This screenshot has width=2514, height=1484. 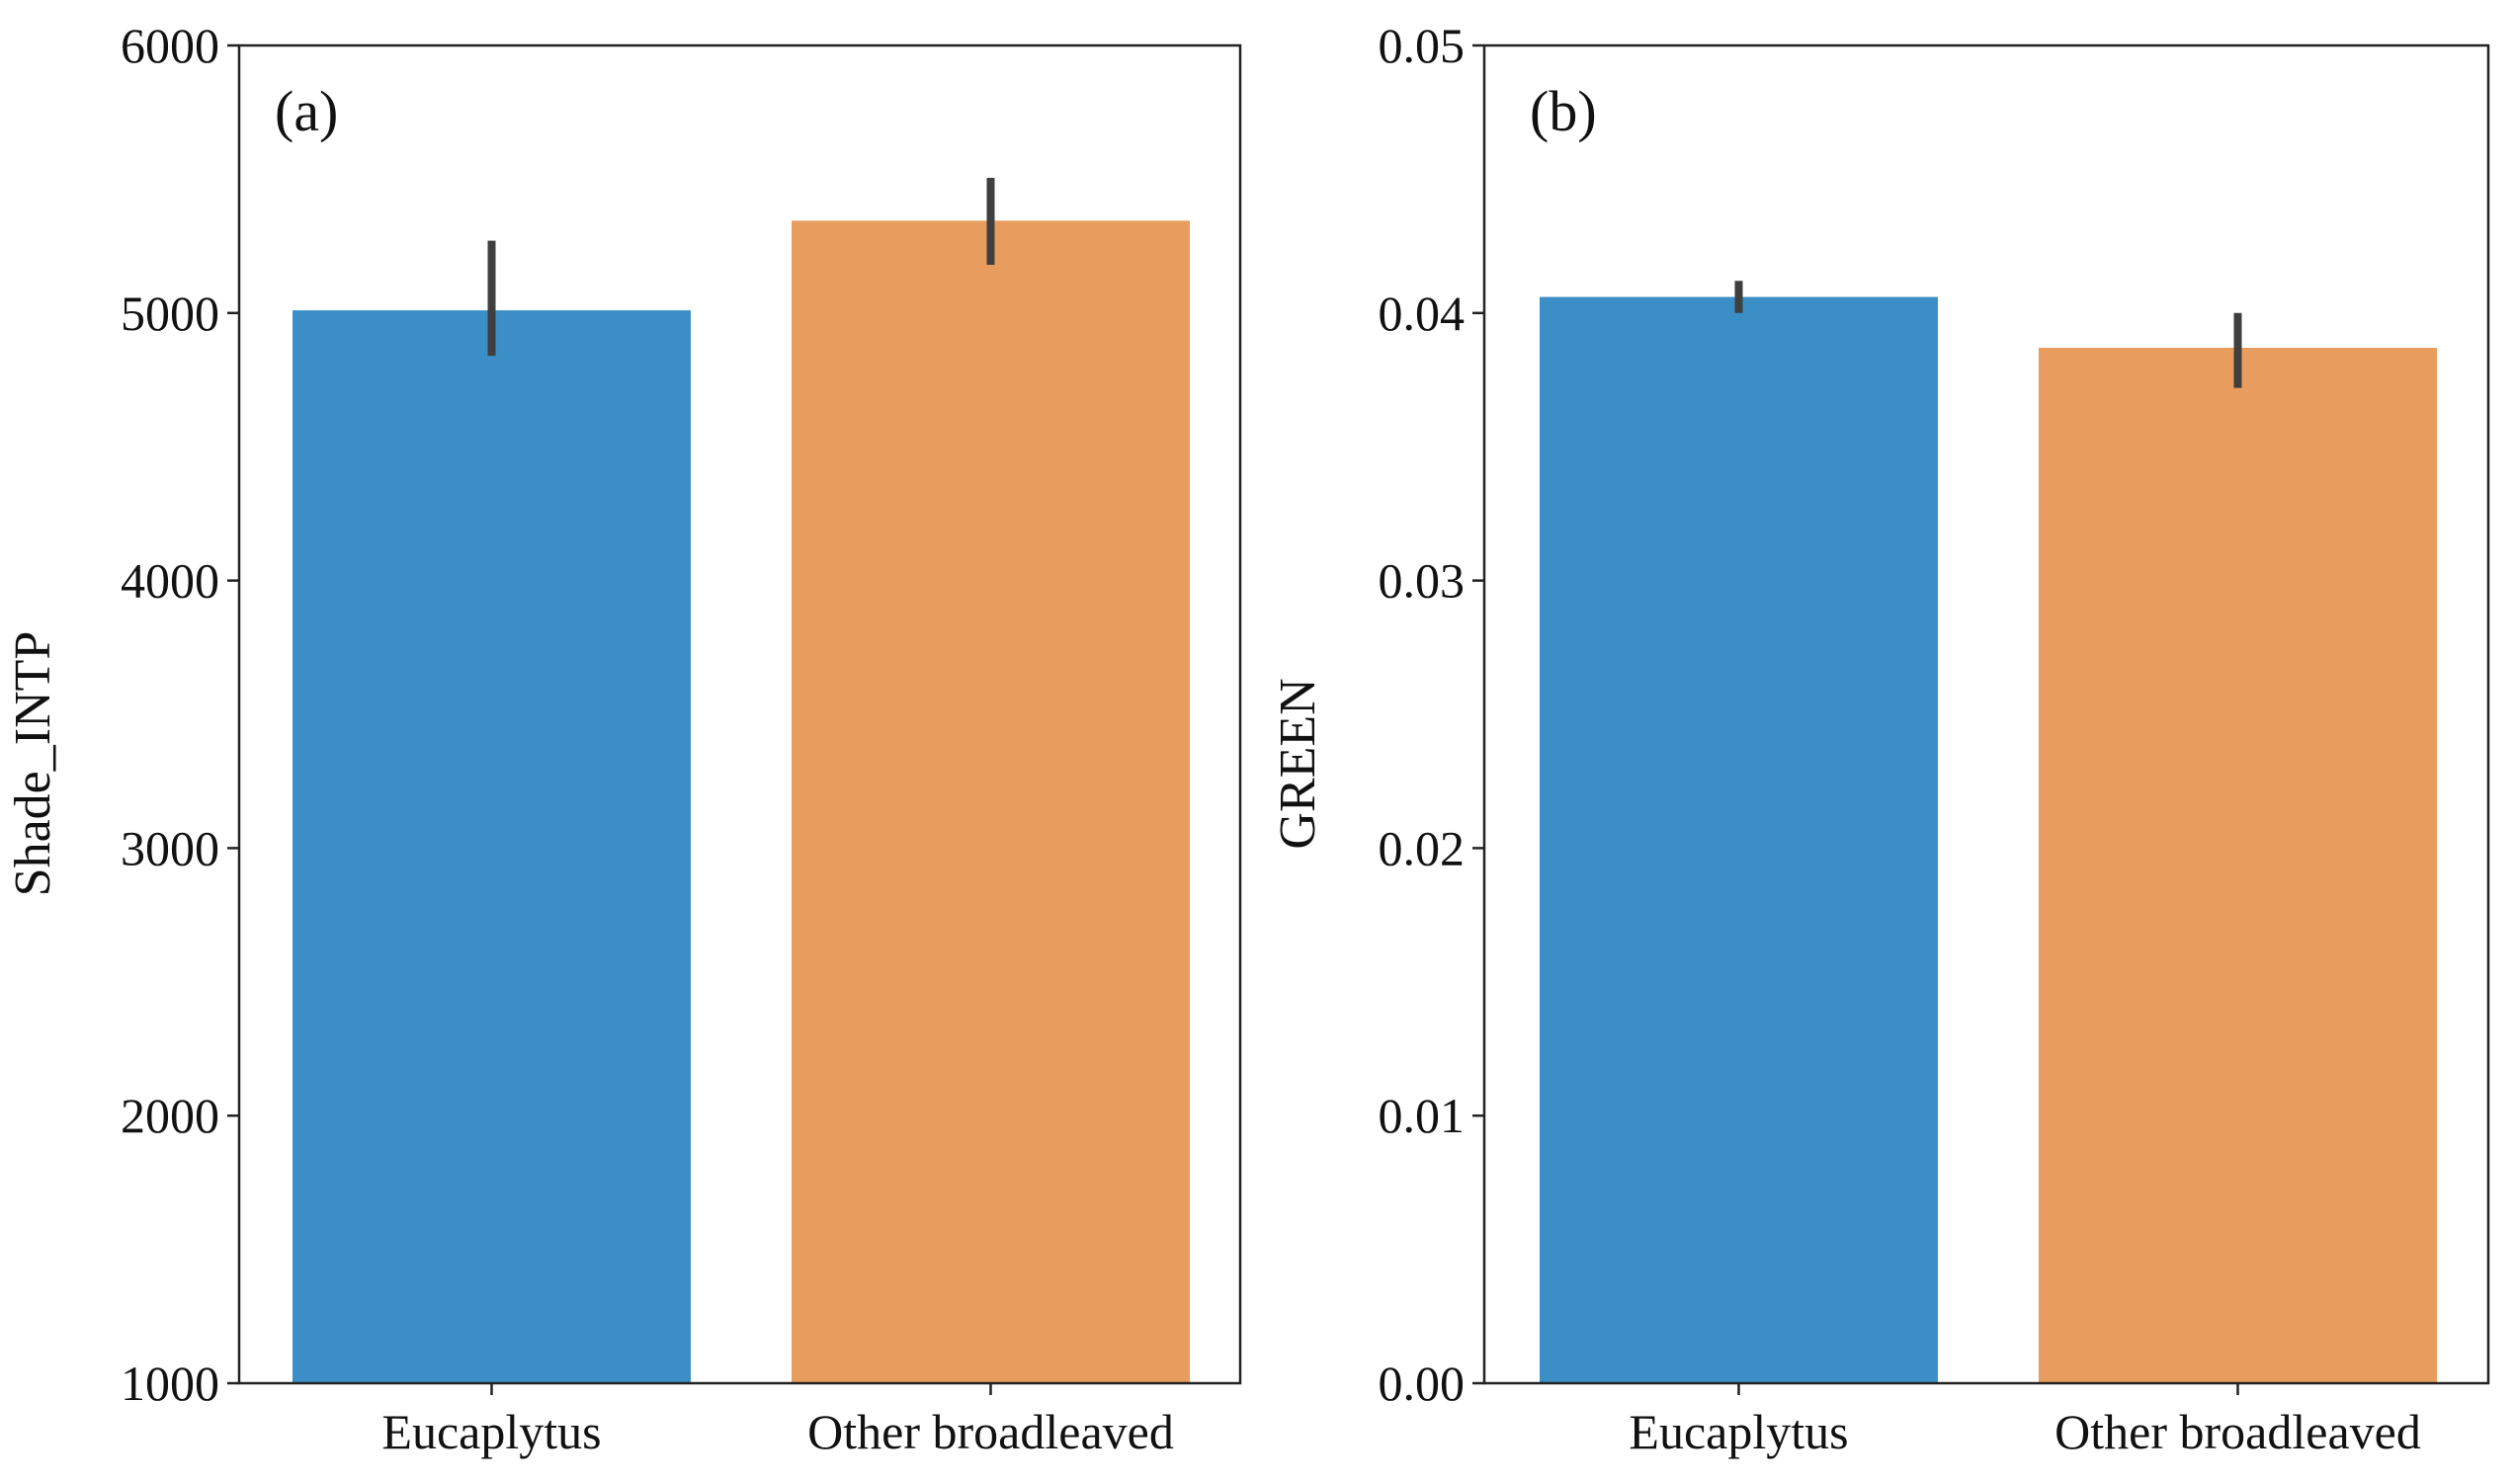 What do you see at coordinates (1422, 313) in the screenshot?
I see `y-tick-label: 0.04` at bounding box center [1422, 313].